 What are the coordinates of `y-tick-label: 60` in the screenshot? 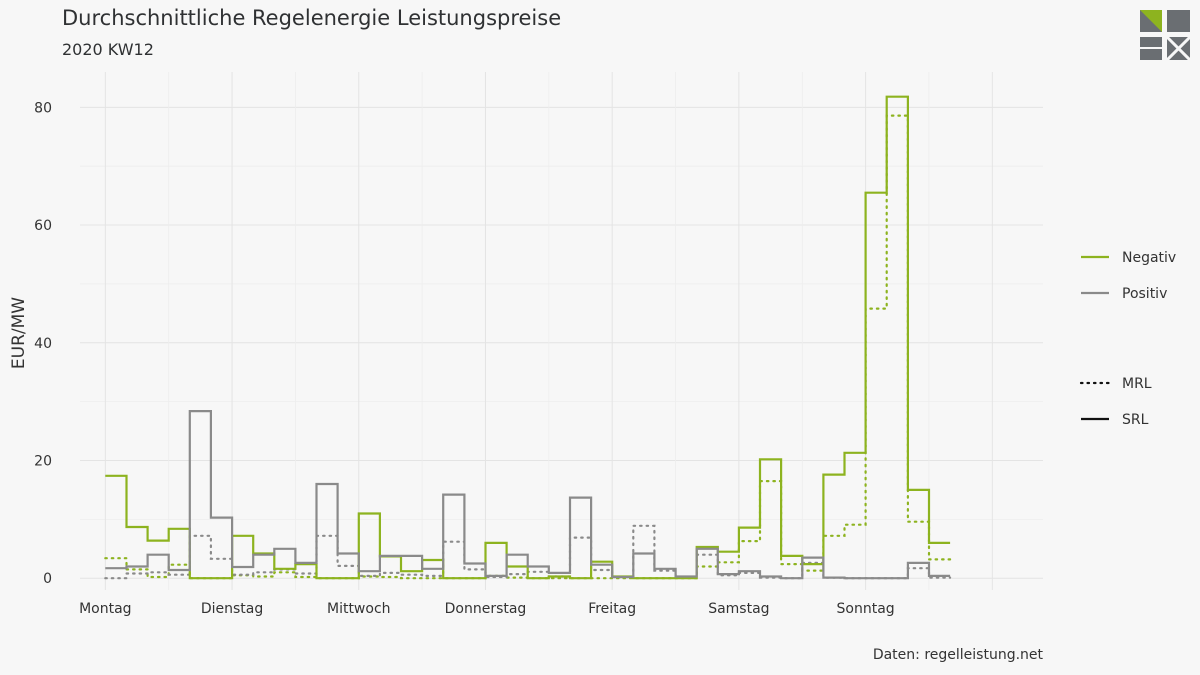 It's located at (43, 226).